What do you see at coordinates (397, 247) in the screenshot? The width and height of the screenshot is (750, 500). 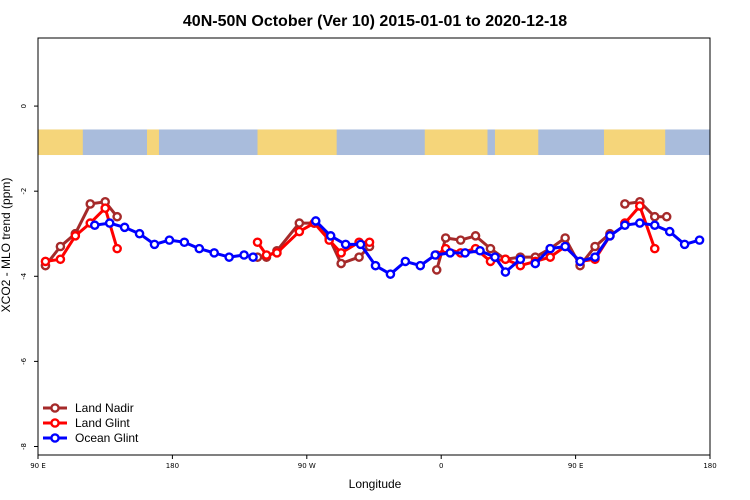 I see `series-ocean-glint` at bounding box center [397, 247].